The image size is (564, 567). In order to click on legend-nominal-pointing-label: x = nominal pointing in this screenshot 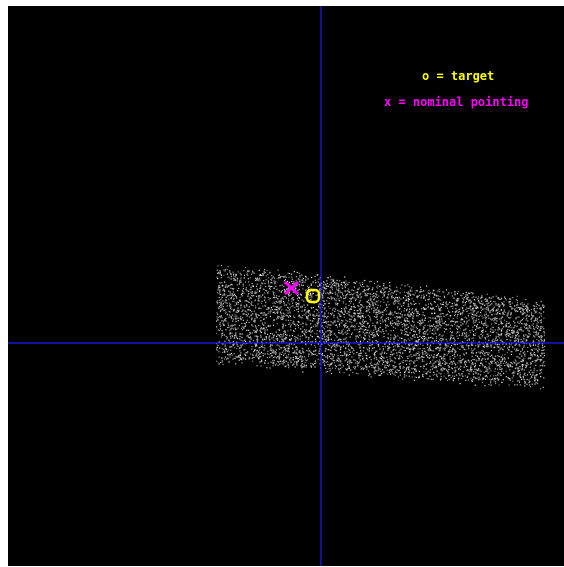, I will do `click(456, 102)`.